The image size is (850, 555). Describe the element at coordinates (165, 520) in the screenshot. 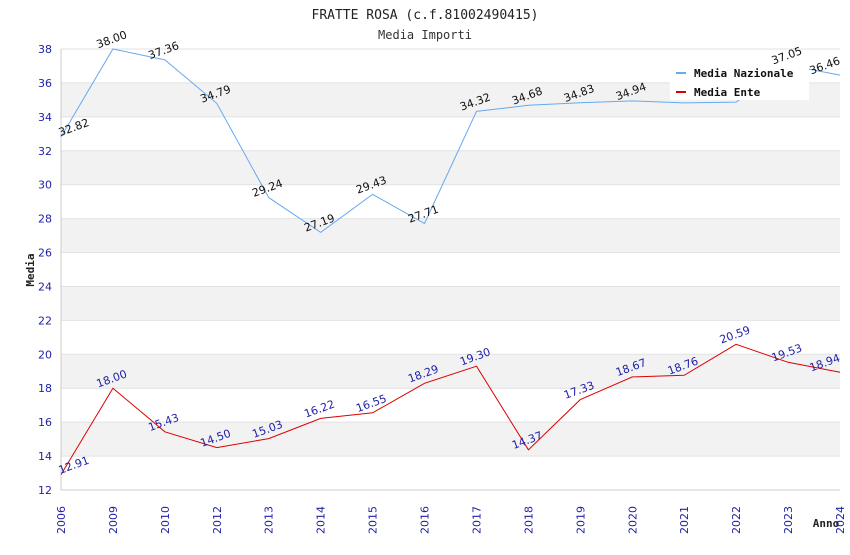

I see `x-tick-label: 2010` at that location.